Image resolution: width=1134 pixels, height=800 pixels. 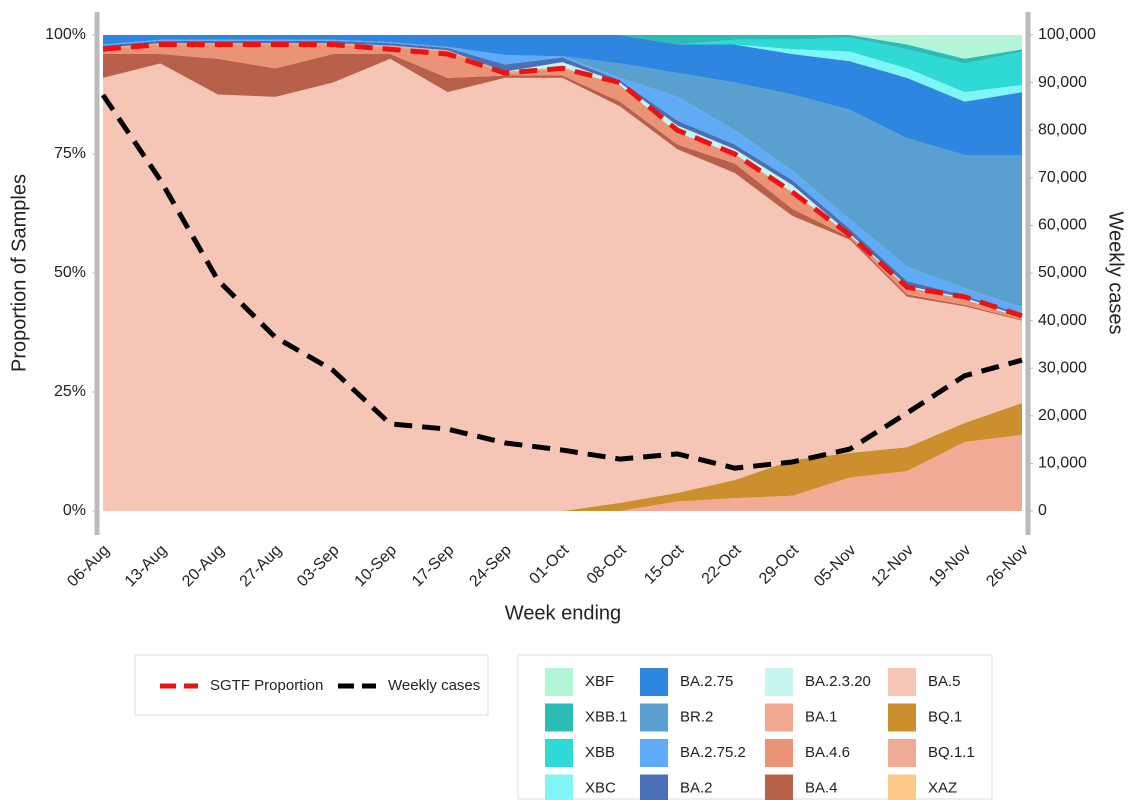 I want to click on y-tick-label: 75%, so click(x=70, y=153).